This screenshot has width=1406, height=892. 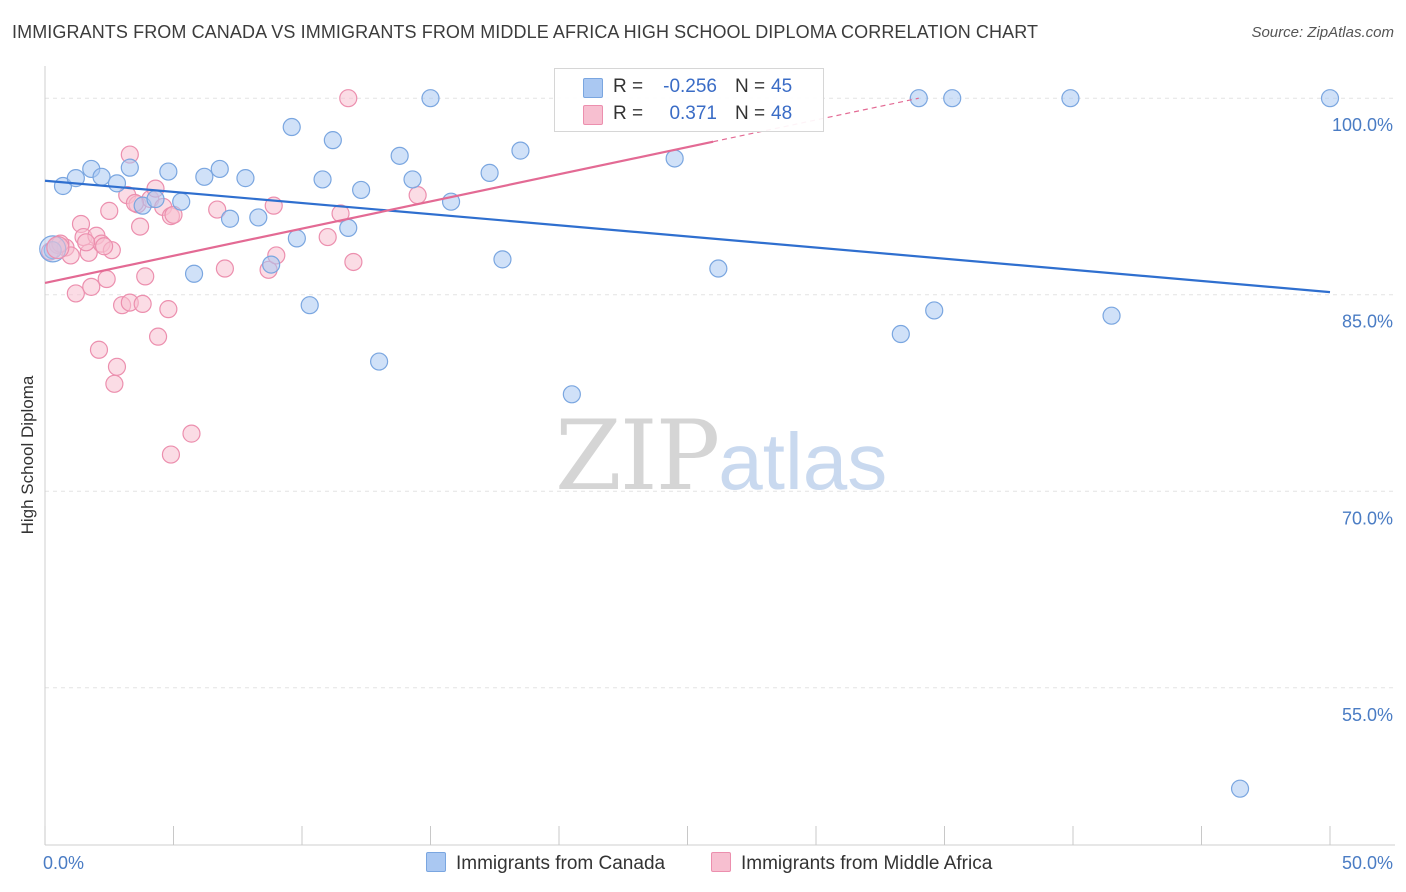 What do you see at coordinates (782, 113) in the screenshot?
I see `legend-n-value: 48` at bounding box center [782, 113].